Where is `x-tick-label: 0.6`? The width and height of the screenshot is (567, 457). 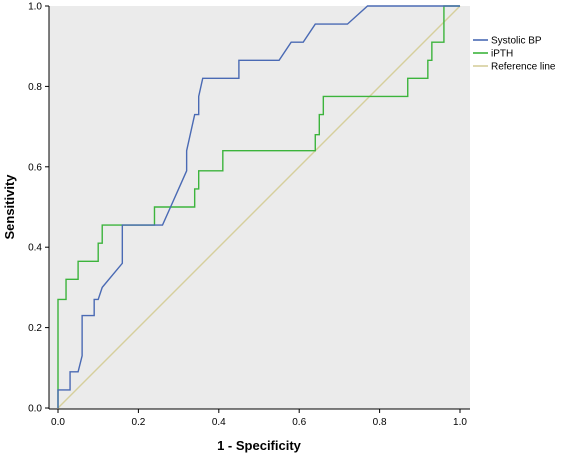 x-tick-label: 0.6 is located at coordinates (299, 422).